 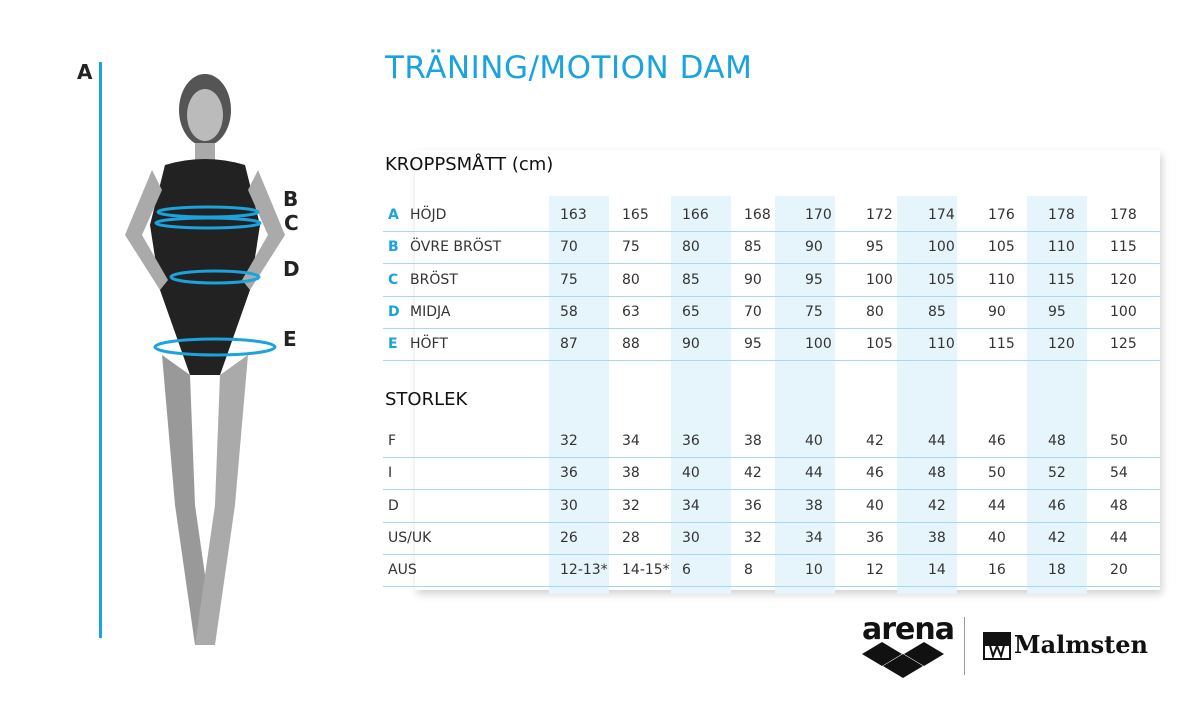 I want to click on table-cell: 58, so click(x=569, y=312).